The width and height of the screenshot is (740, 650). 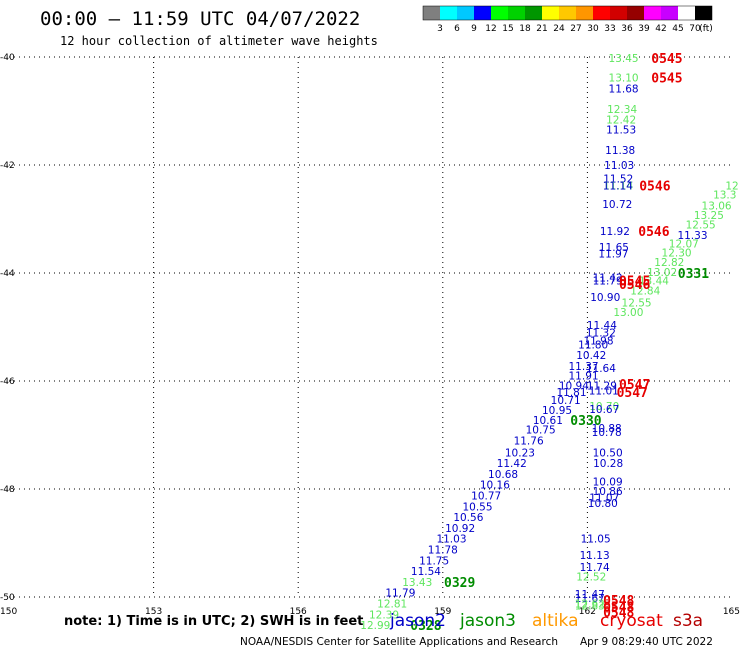 I want to click on wave-height-label: 11.54, so click(x=426, y=572).